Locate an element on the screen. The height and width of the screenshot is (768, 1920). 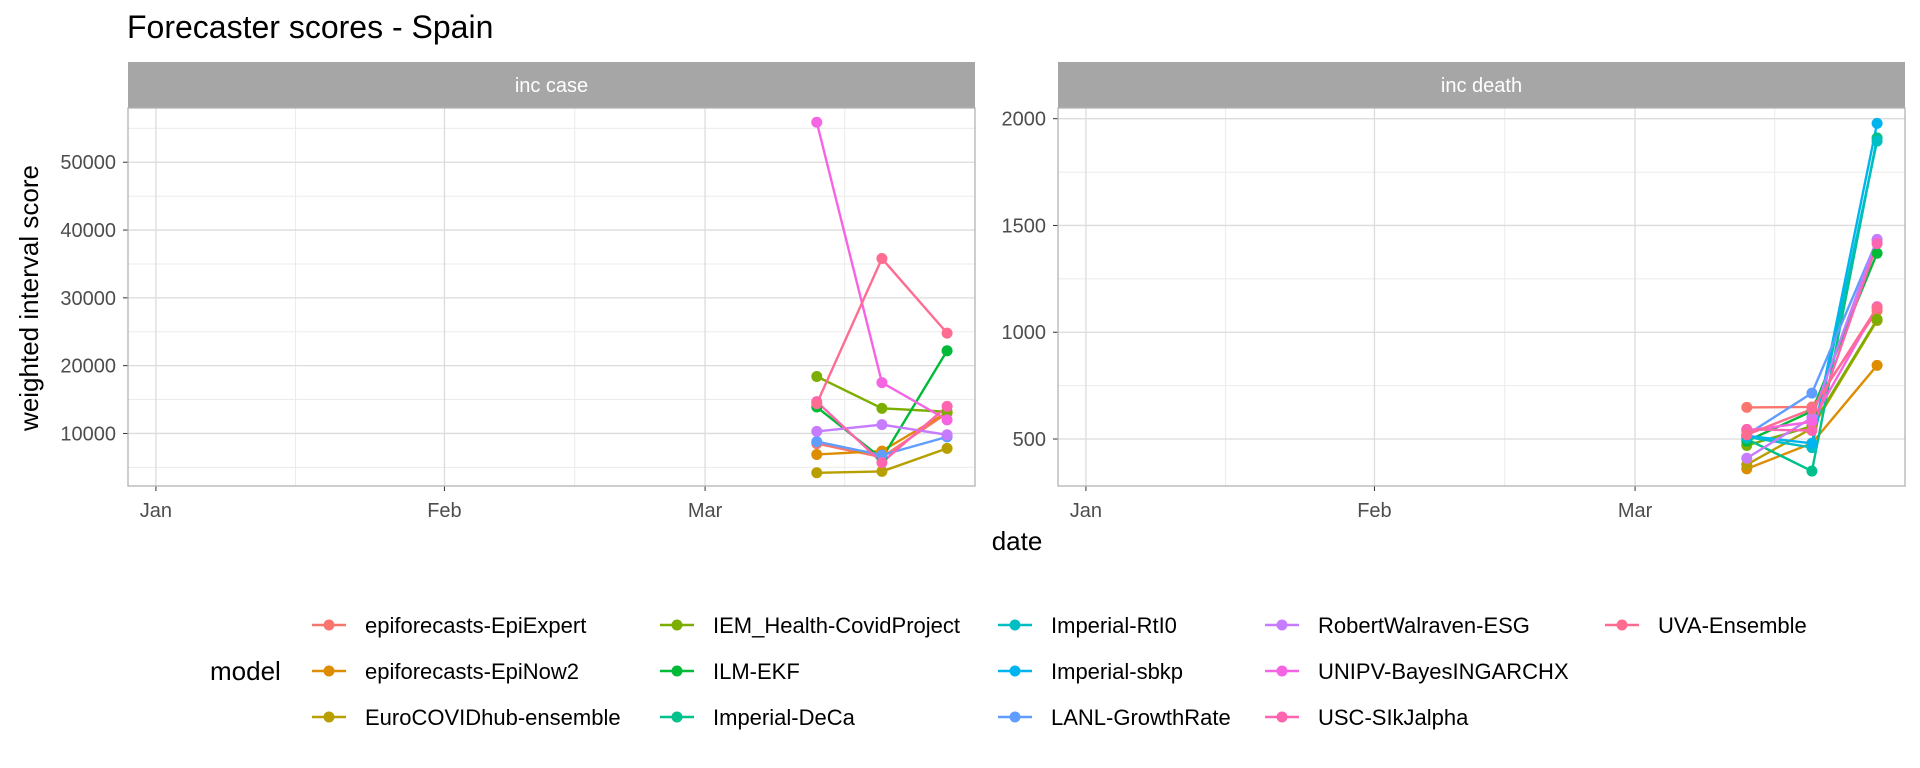
legend-item: UVA-Ensemble is located at coordinates (1706, 625).